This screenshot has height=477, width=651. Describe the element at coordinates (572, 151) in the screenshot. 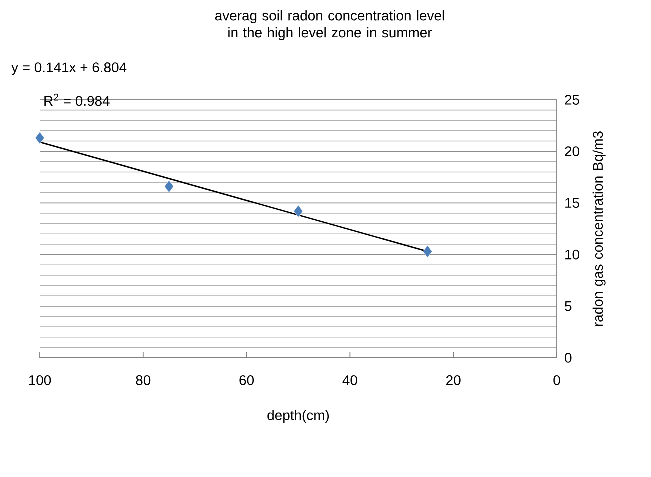

I see `y-tick-label: 20` at that location.